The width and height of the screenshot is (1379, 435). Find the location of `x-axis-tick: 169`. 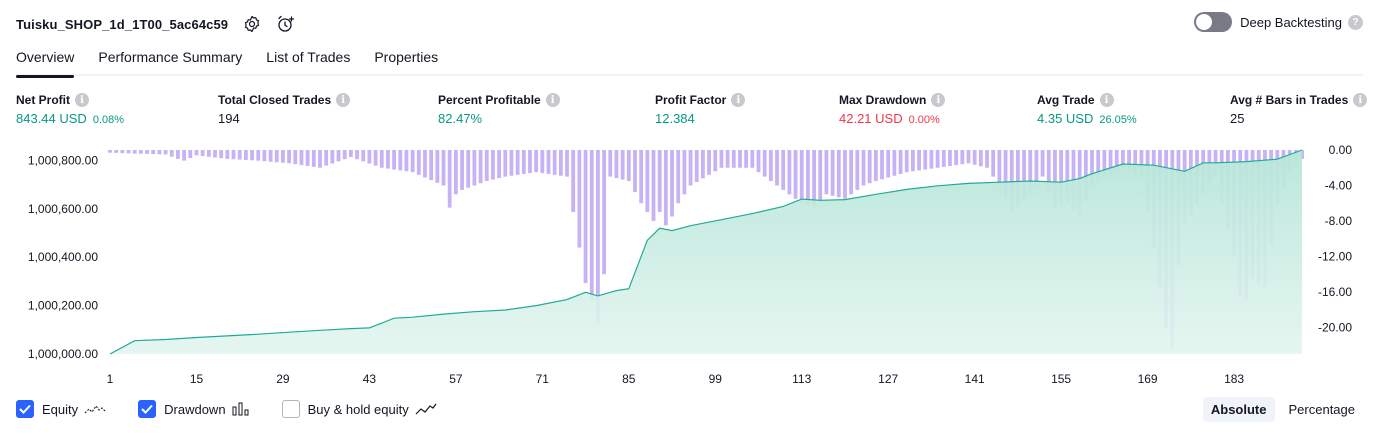

x-axis-tick: 169 is located at coordinates (1148, 379).